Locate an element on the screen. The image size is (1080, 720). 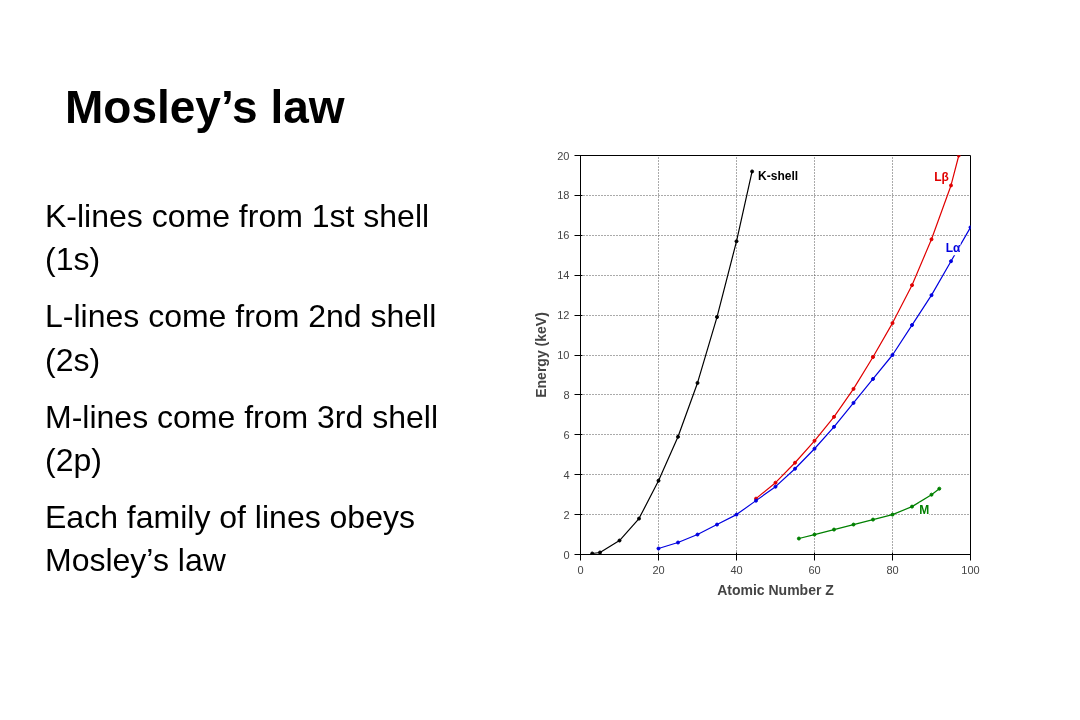
text: L-lines come from 2nd shell (2s) is located at coordinates (241, 338).